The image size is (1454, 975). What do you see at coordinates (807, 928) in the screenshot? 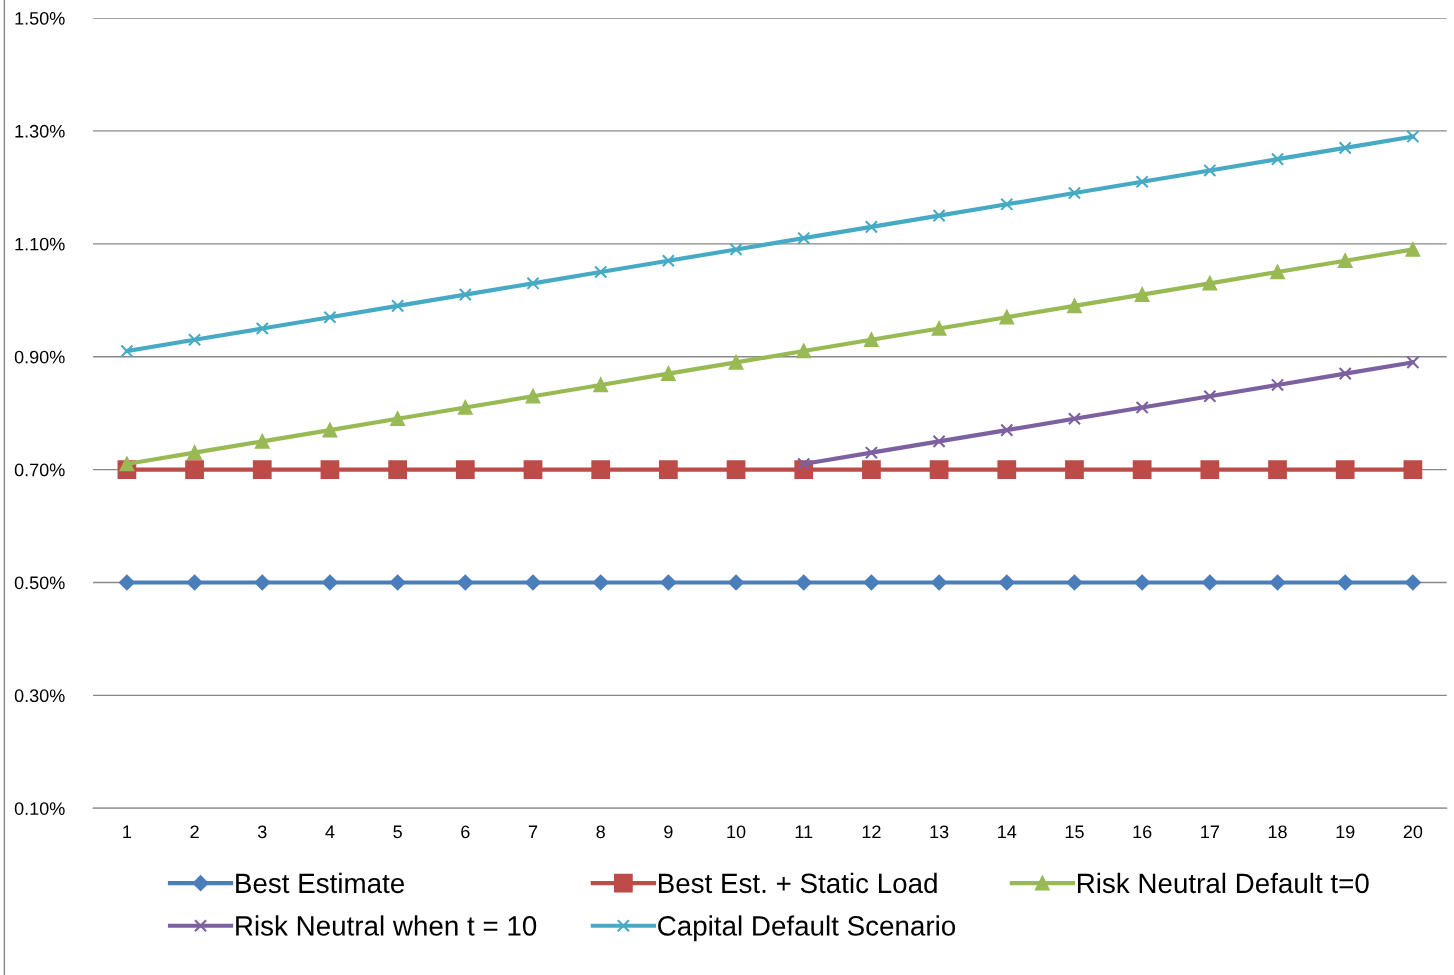
I see `legend-label: Capital Default Scenario` at bounding box center [807, 928].